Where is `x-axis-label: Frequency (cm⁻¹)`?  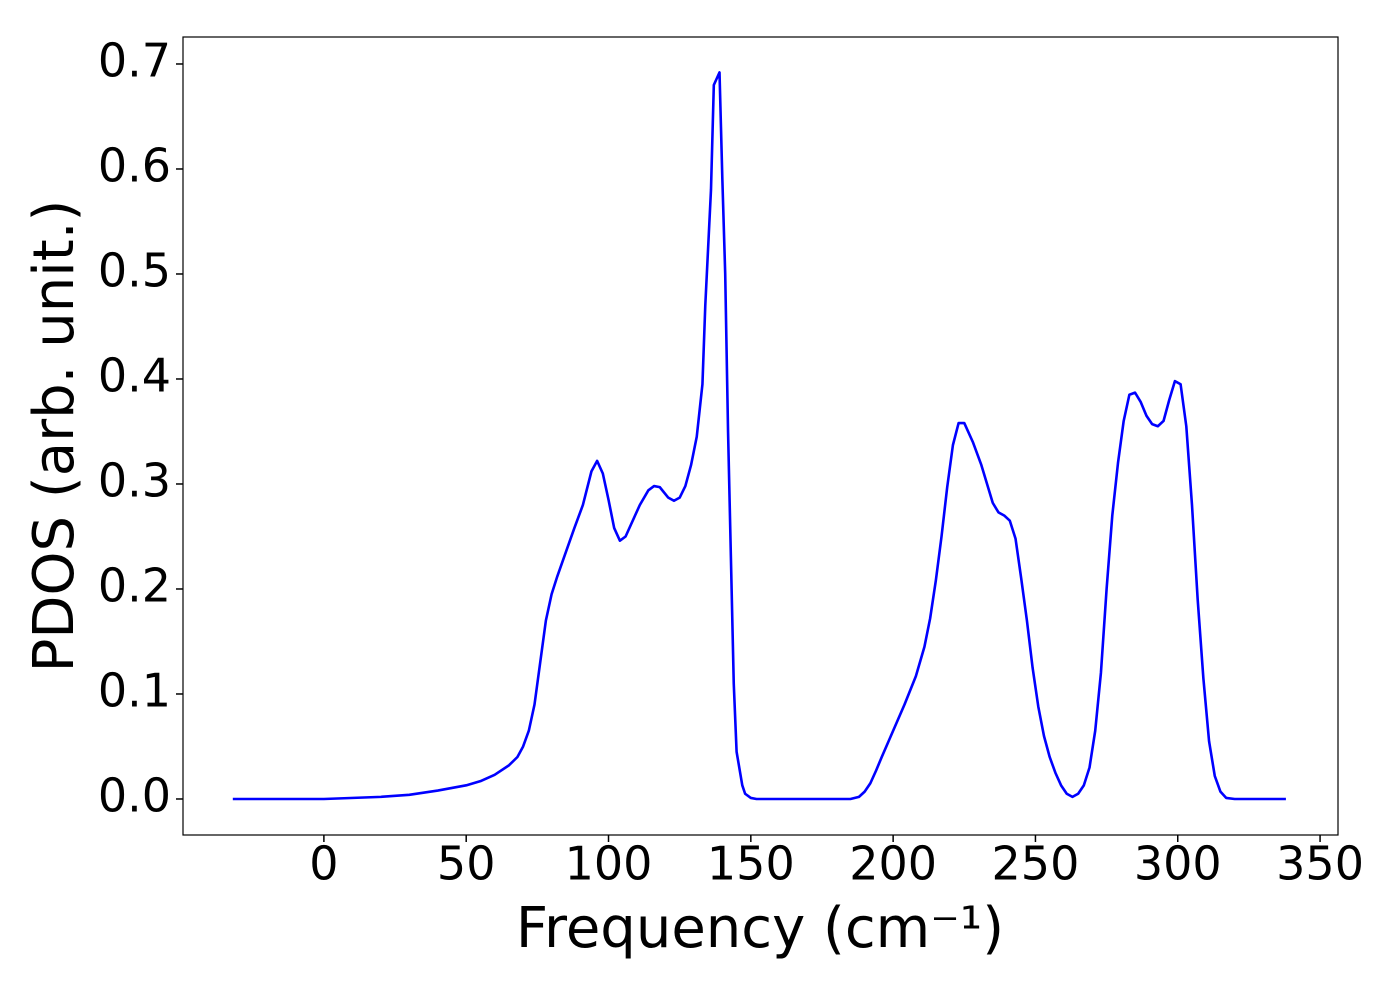 x-axis-label: Frequency (cm⁻¹) is located at coordinates (760, 928).